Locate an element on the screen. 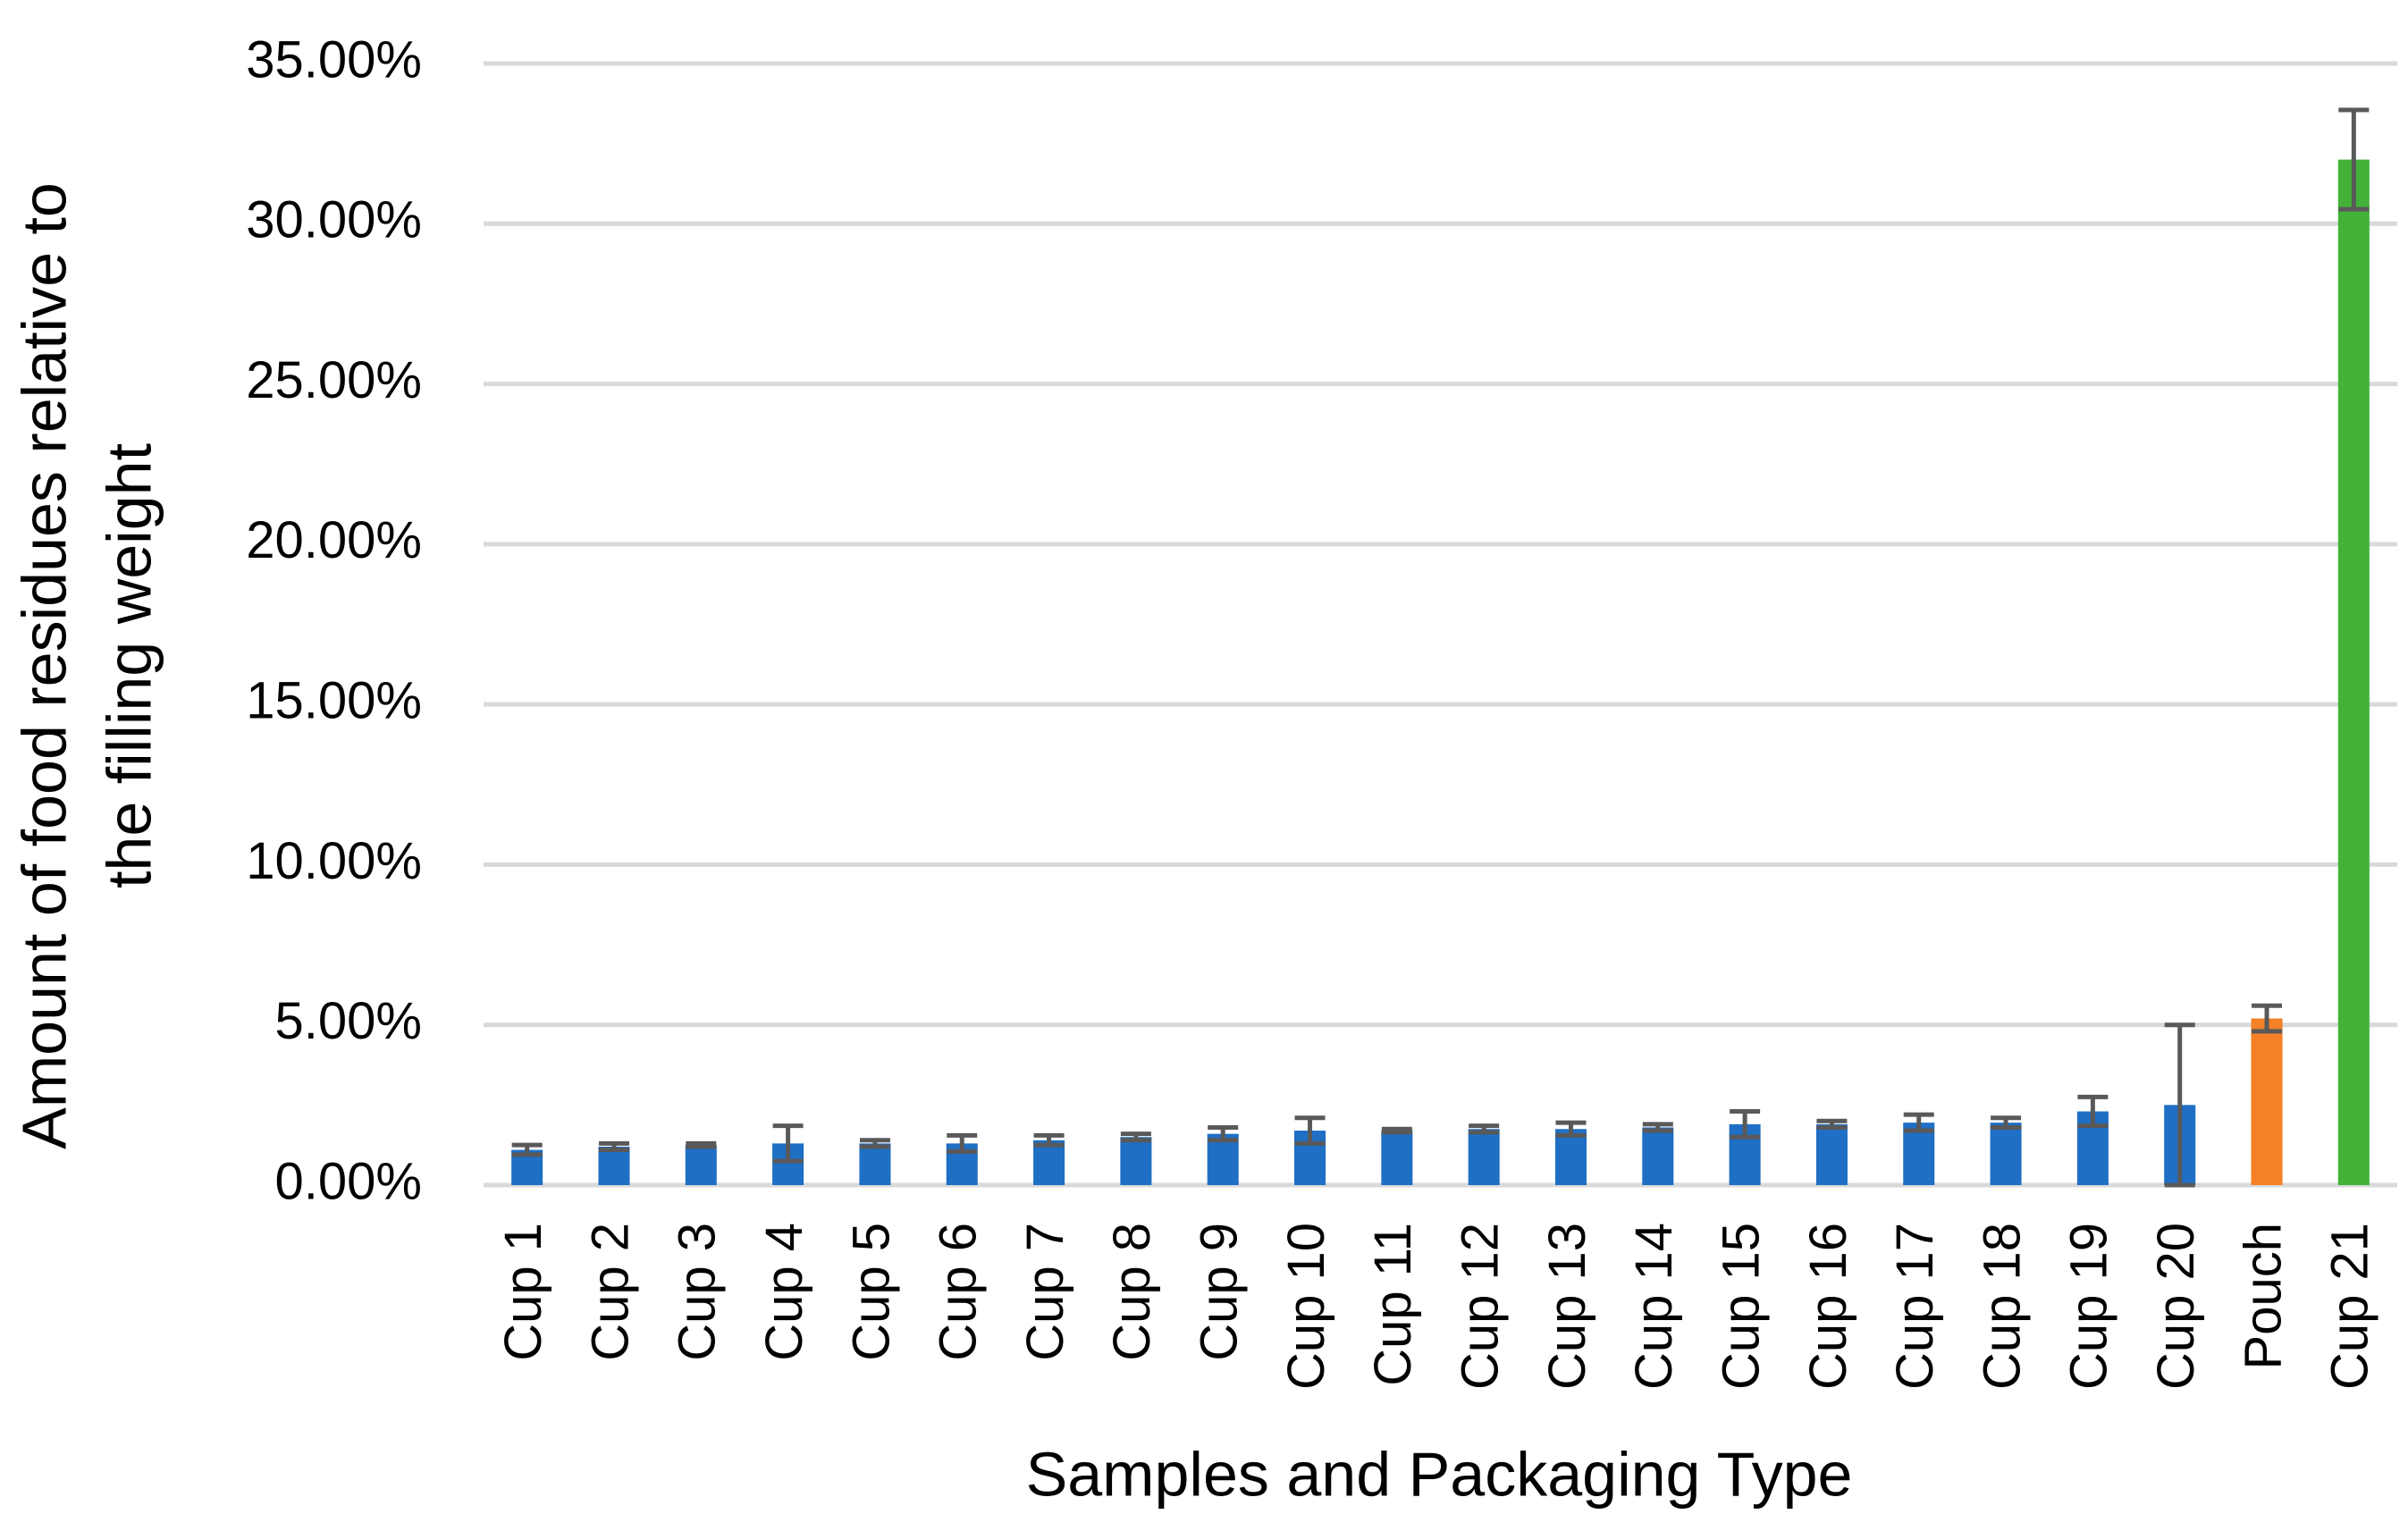 The image size is (2408, 1531). x-tick-label: Cup 20 is located at coordinates (2176, 1306).